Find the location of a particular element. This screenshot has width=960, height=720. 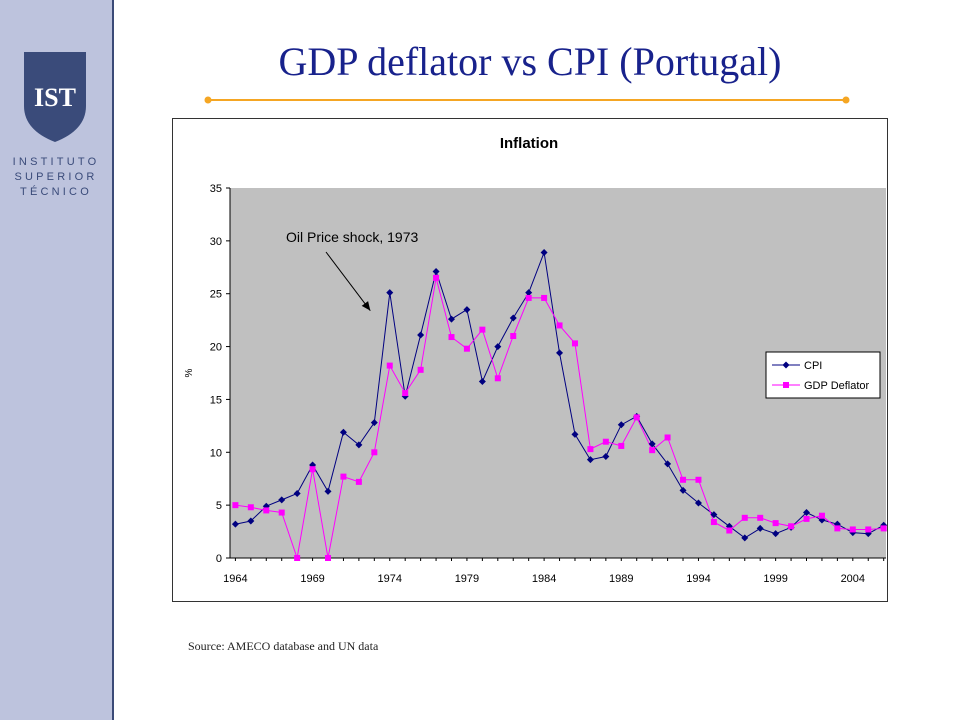

x-tick-label: 1994 is located at coordinates (698, 579).